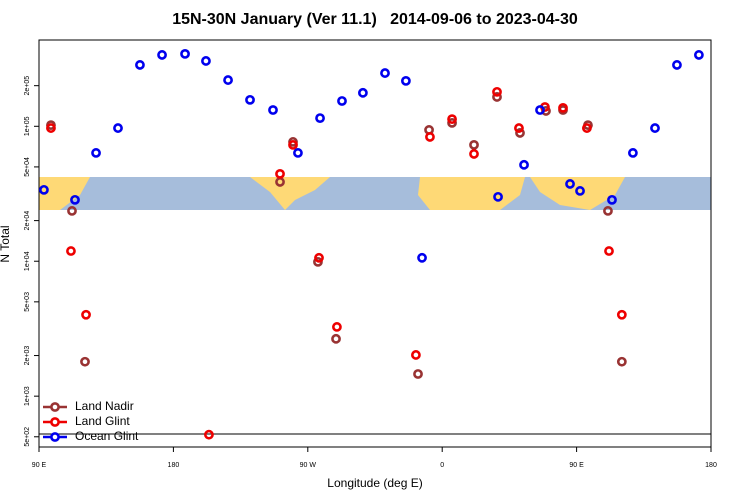 This screenshot has height=500, width=750. What do you see at coordinates (27, 261) in the screenshot?
I see `y-tick-label: 1e+04` at bounding box center [27, 261].